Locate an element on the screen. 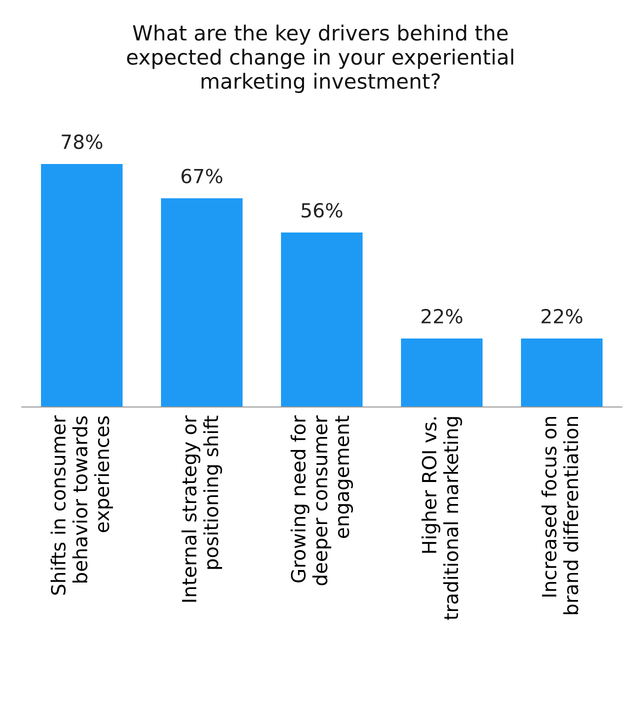  data-label: 56% is located at coordinates (322, 210).